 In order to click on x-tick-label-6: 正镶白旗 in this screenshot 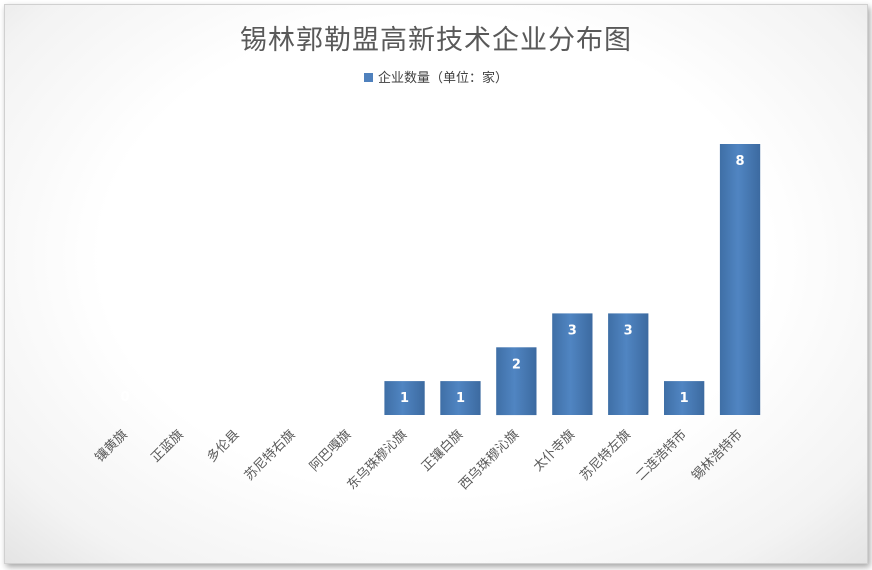, I will do `click(442, 451)`.